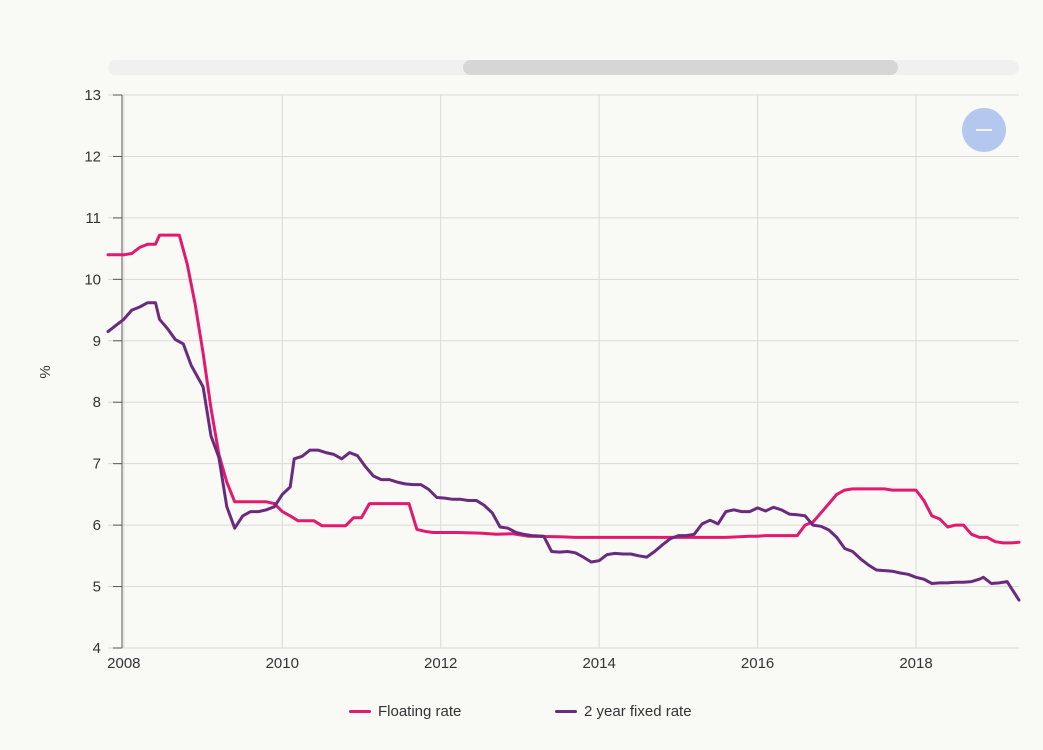 The image size is (1043, 750). I want to click on chart-legend: Floating rate 2 year fixed rate, so click(521, 714).